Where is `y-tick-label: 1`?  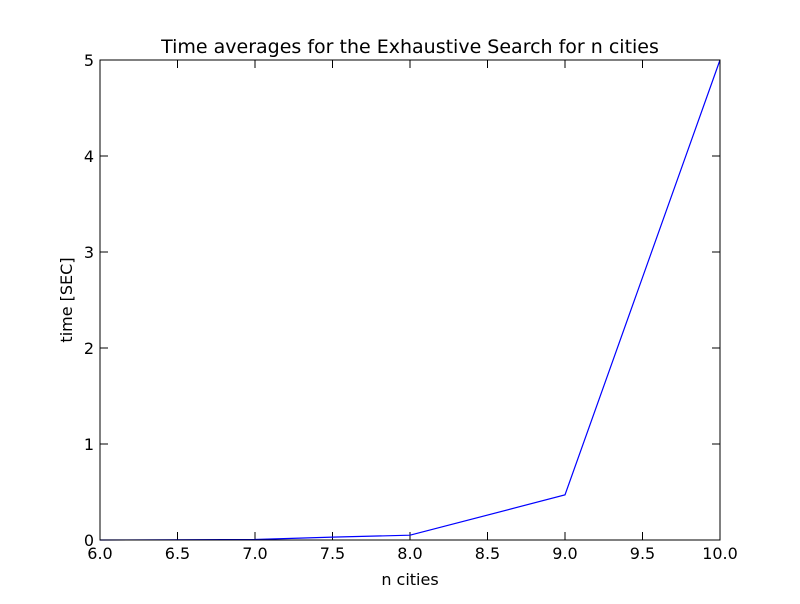
y-tick-label: 1 is located at coordinates (89, 444).